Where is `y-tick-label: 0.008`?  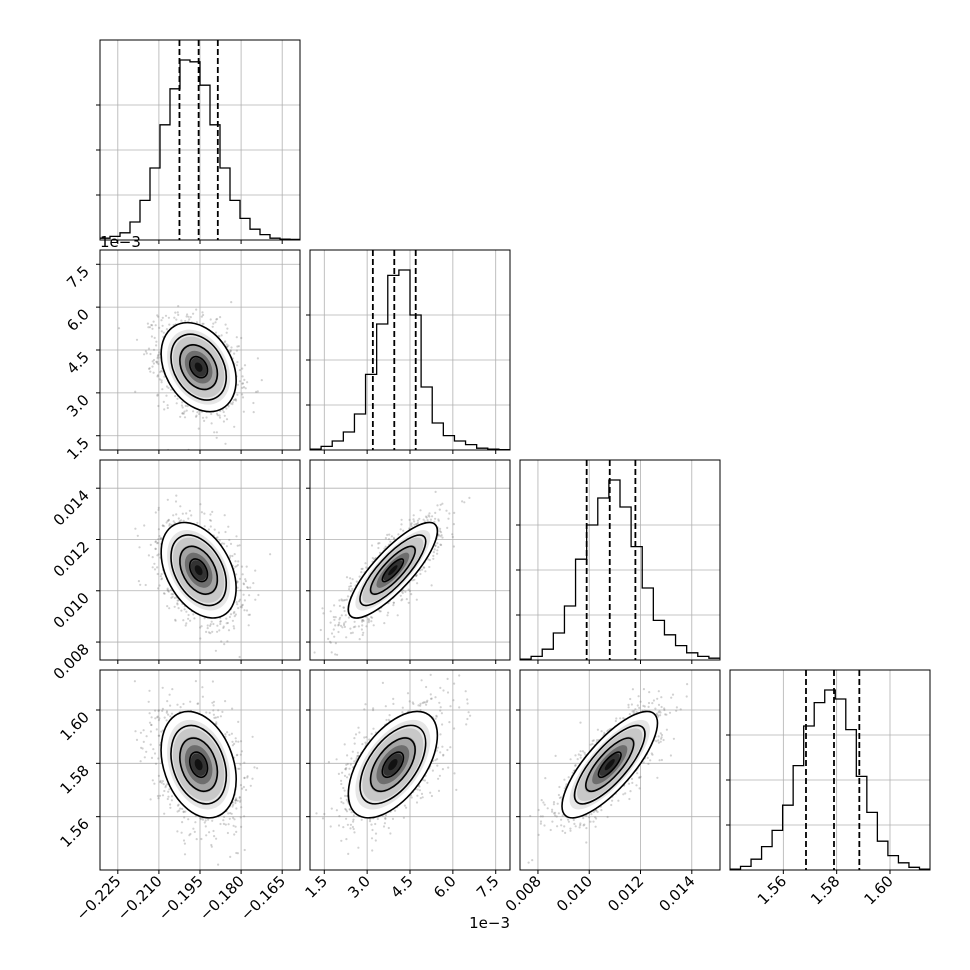
y-tick-label: 0.008 is located at coordinates (71, 661).